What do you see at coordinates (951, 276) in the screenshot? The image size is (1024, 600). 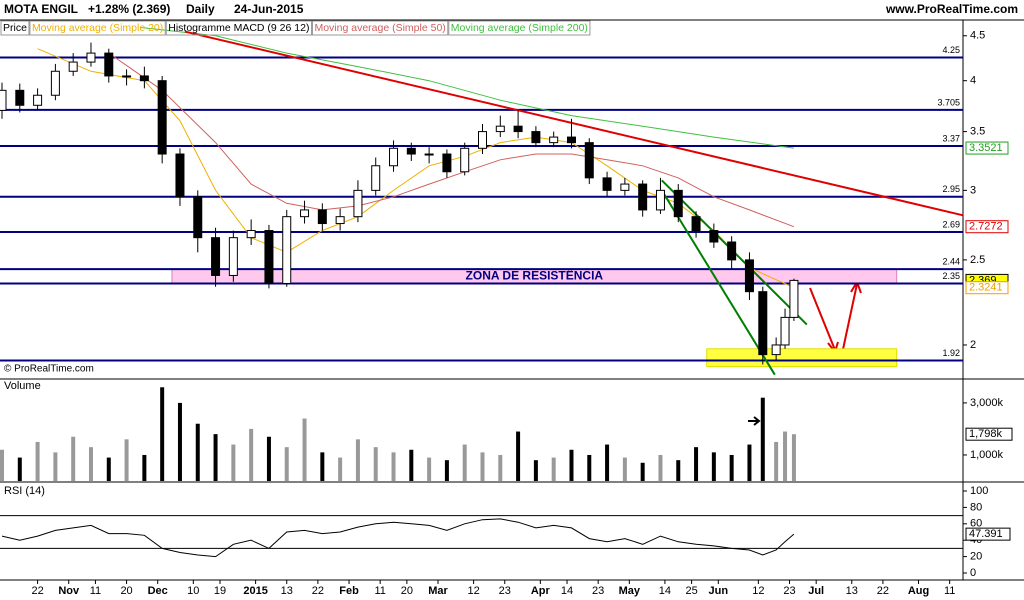 I see `level-label: 2.35` at bounding box center [951, 276].